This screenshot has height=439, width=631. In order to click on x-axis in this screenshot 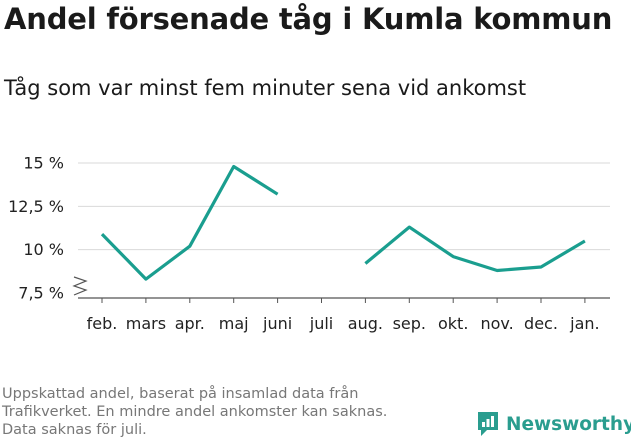, I will do `click(341, 289)`.